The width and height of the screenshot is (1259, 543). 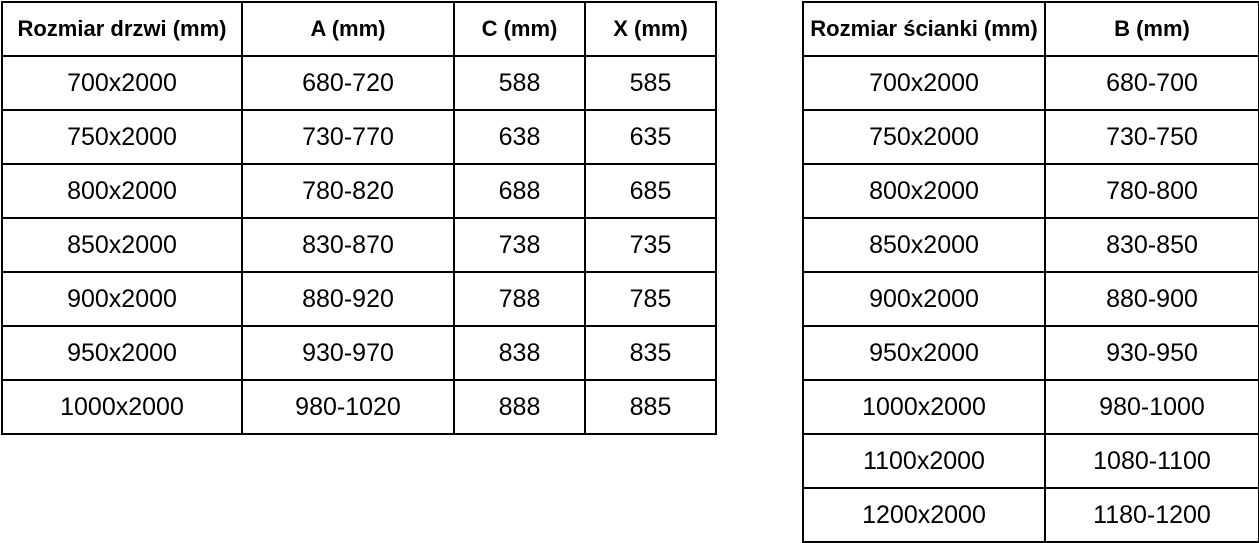 I want to click on table-cell: 930-950, so click(x=1151, y=353).